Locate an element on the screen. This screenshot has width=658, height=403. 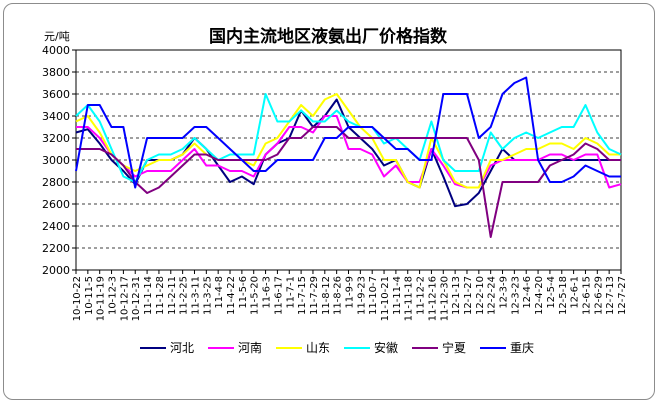
x-tick-label-5: 10-12-31 is located at coordinates (136, 298).